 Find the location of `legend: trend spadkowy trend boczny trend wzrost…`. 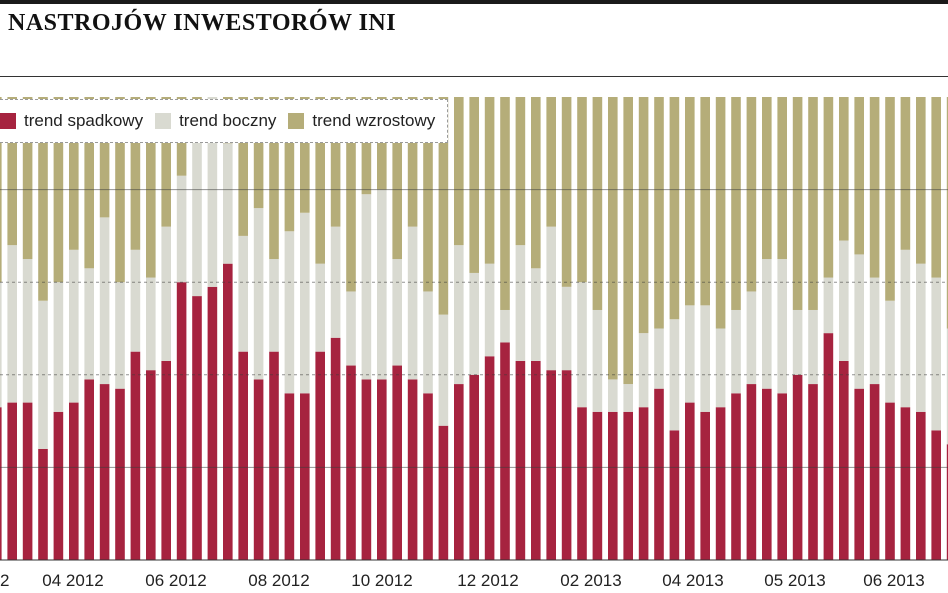

legend: trend spadkowy trend boczny trend wzrost… is located at coordinates (224, 121).